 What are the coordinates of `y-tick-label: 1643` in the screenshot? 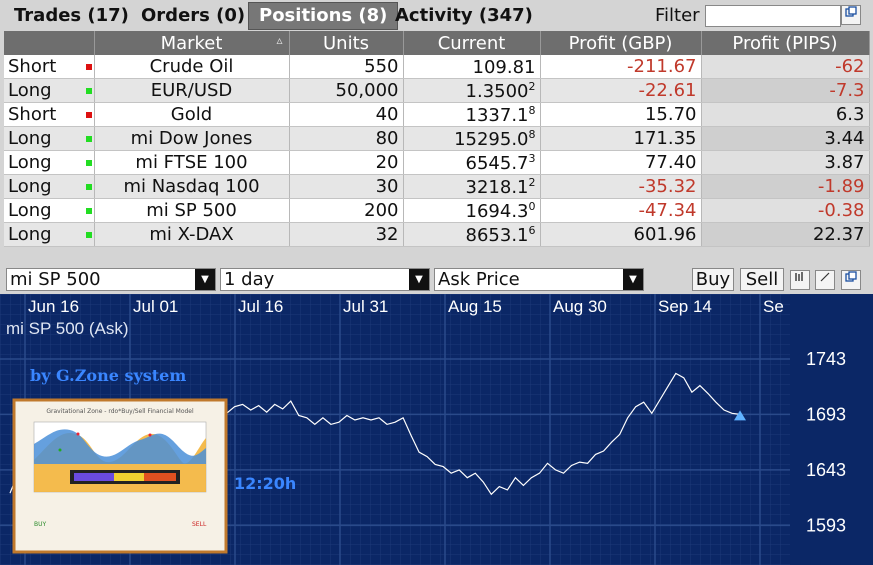 It's located at (826, 470).